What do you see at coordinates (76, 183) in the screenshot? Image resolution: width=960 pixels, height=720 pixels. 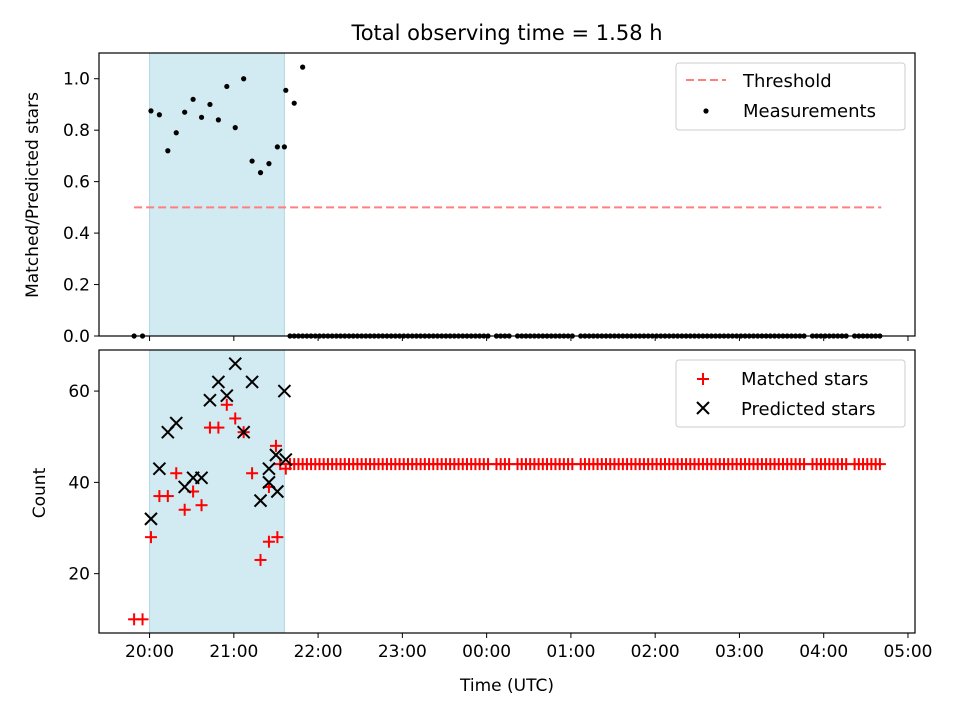 I see `y-tick-label: 0.6` at bounding box center [76, 183].